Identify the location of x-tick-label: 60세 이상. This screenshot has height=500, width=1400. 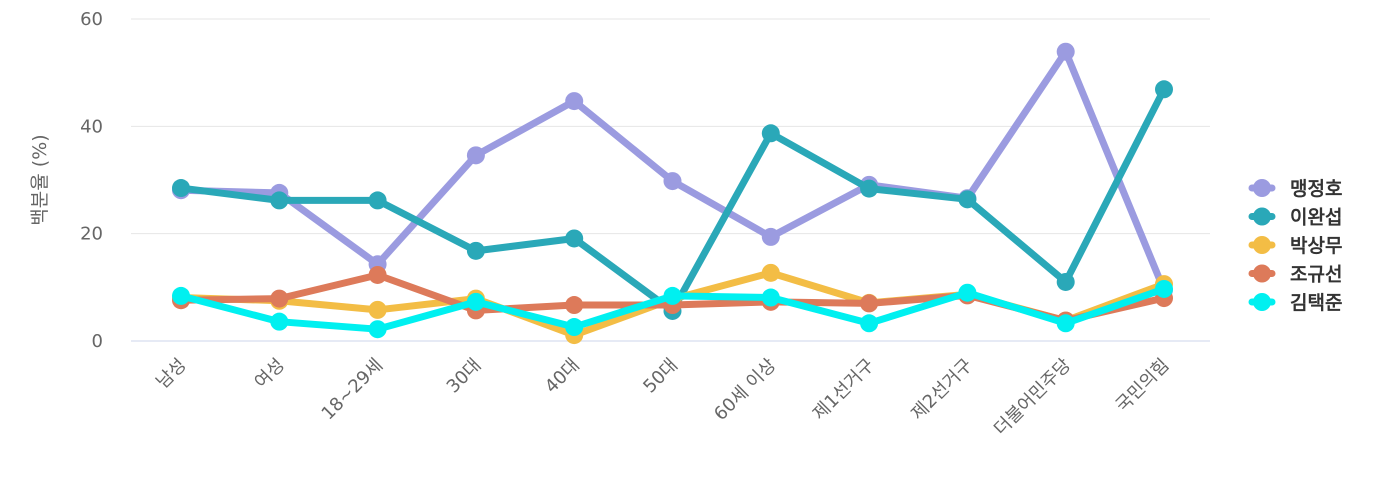
(745, 390).